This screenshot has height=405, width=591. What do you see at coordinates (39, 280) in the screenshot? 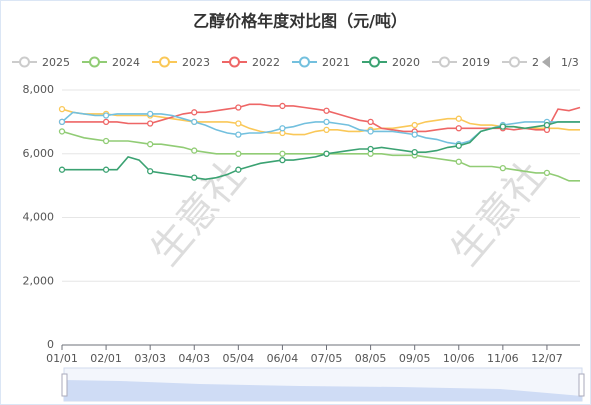
I see `y-tick-label: 2,000` at bounding box center [39, 280].